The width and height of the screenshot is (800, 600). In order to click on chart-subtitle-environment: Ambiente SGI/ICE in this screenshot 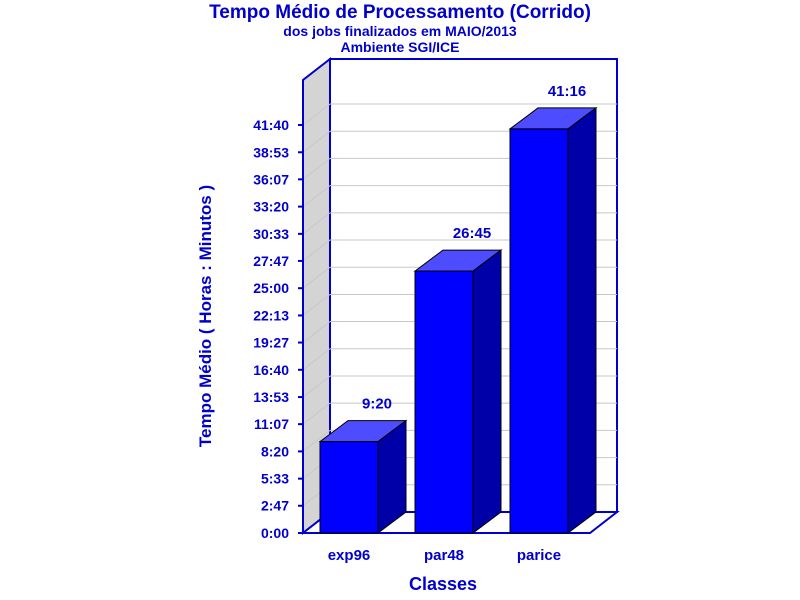, I will do `click(400, 47)`.